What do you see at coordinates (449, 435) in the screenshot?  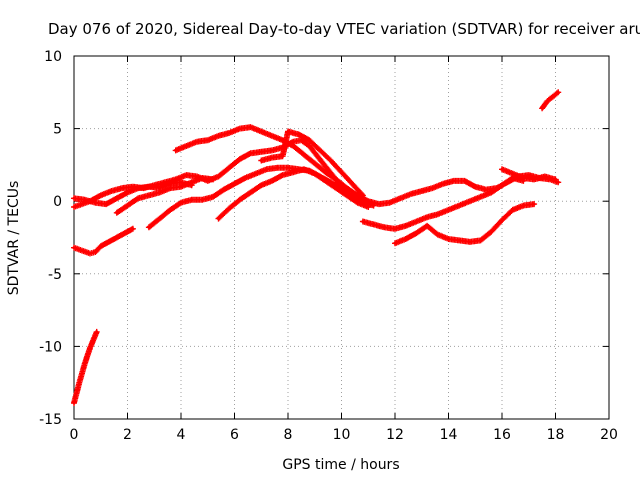 I see `x-tick-label: 14` at bounding box center [449, 435].